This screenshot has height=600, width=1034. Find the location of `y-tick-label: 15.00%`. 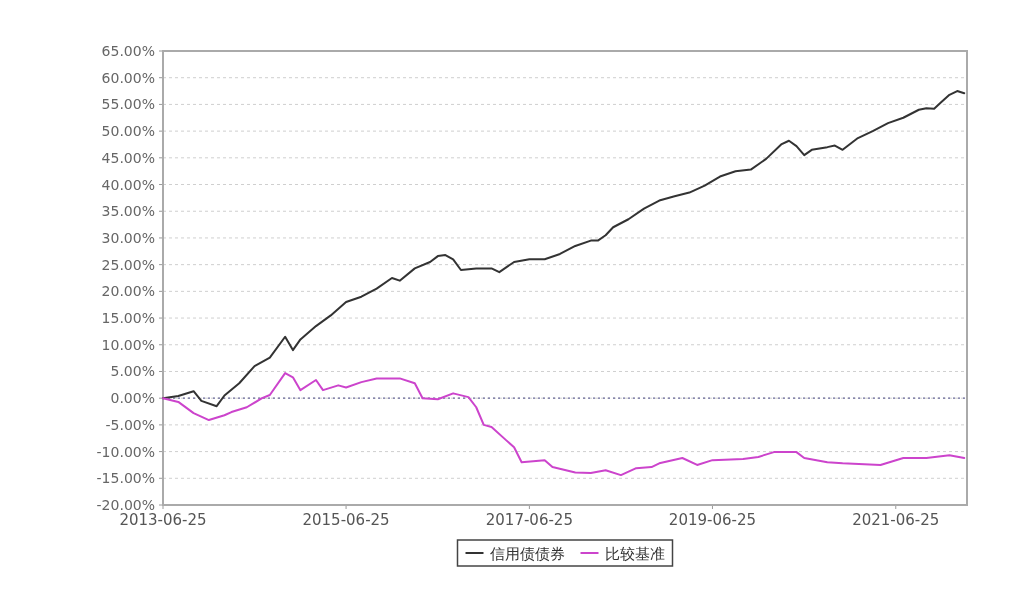

y-tick-label: 15.00% is located at coordinates (128, 318).